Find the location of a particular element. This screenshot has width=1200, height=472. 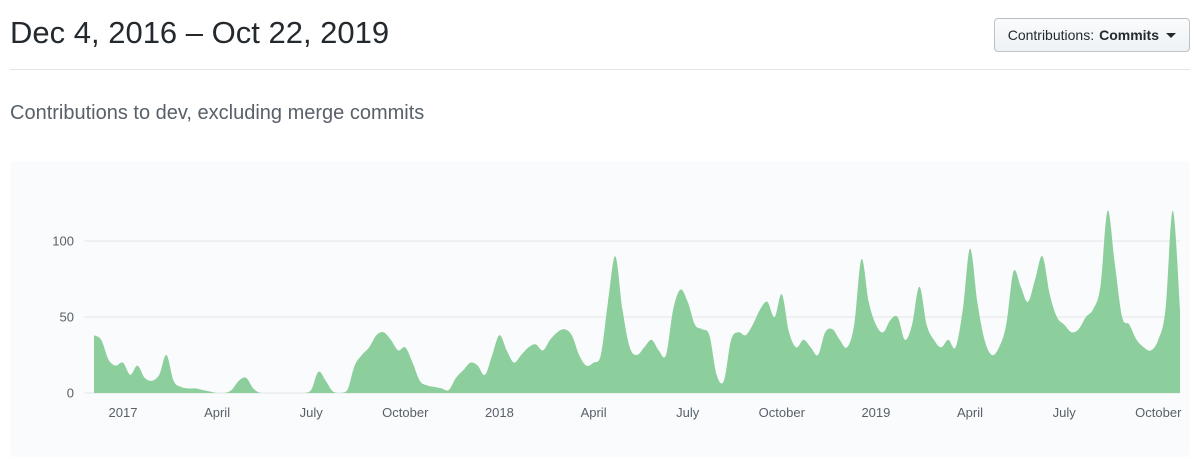

header-divider is located at coordinates (600, 69).